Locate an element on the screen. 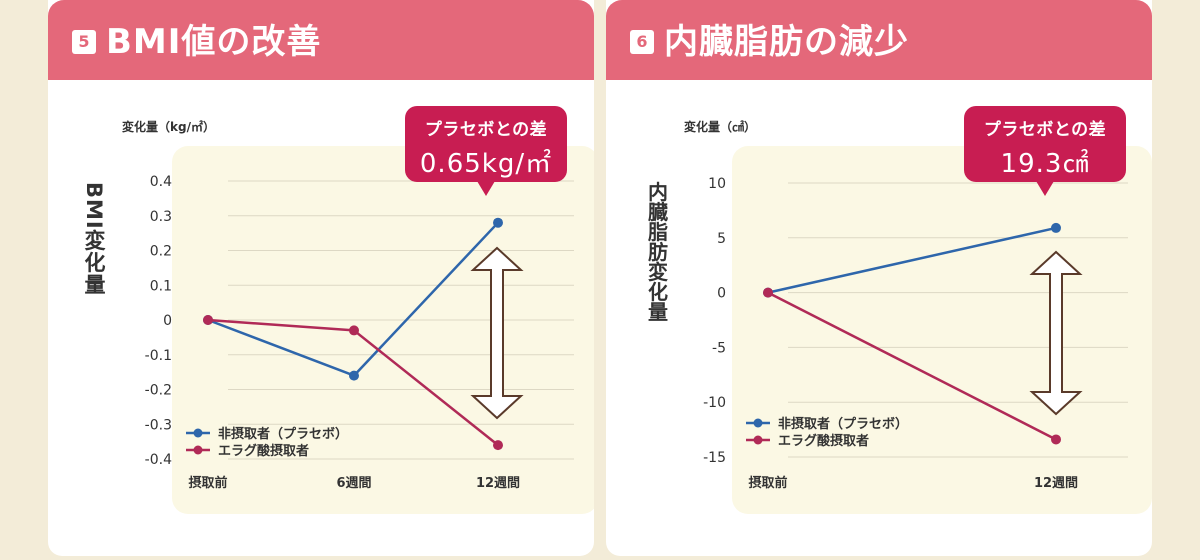 The height and width of the screenshot is (560, 1200). bmi-callout-pointer is located at coordinates (486, 188).